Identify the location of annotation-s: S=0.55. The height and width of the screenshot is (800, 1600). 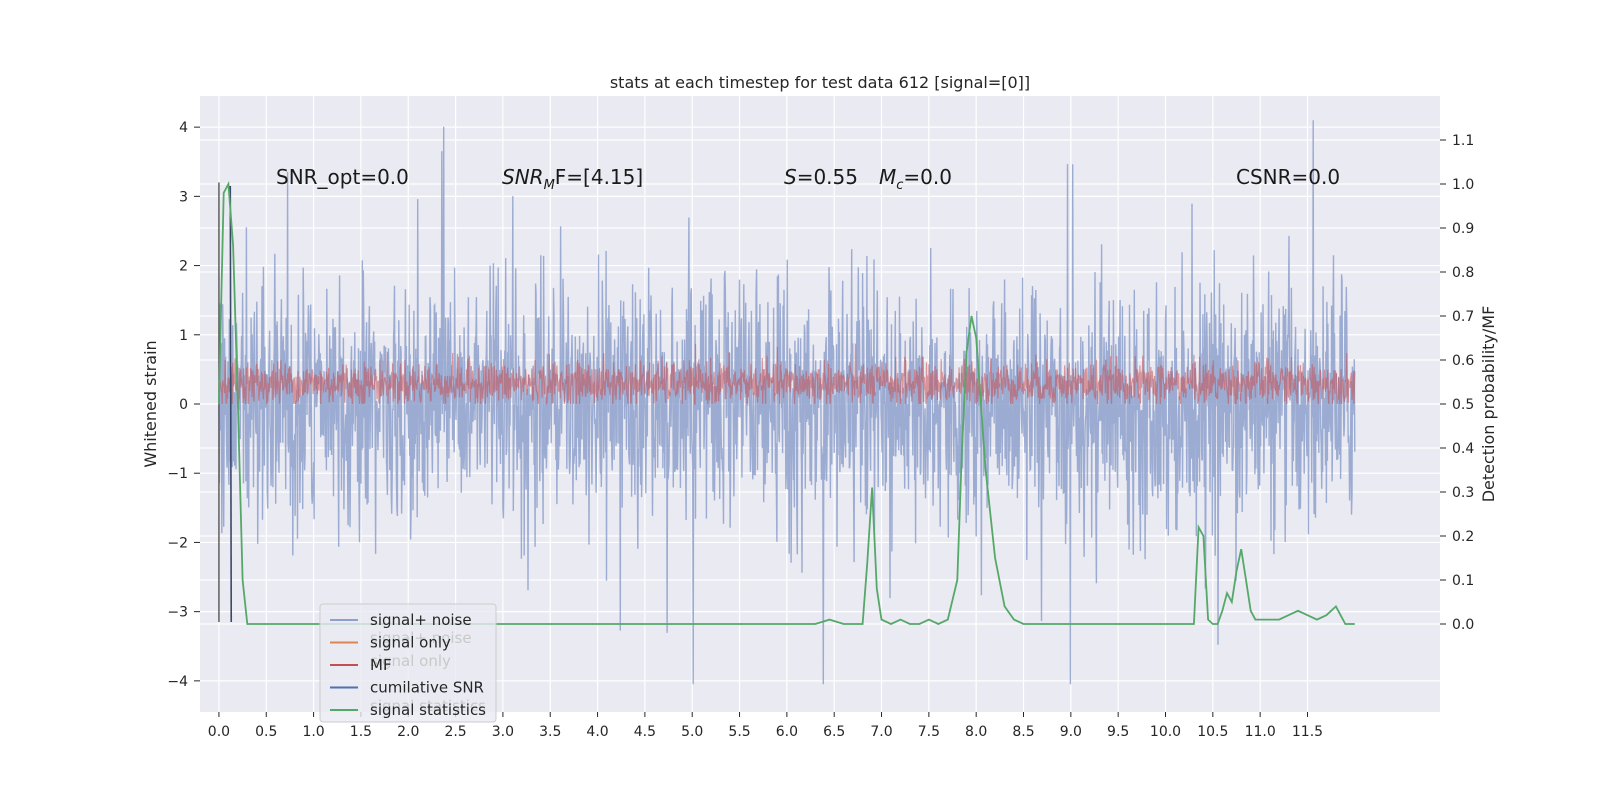
(821, 177).